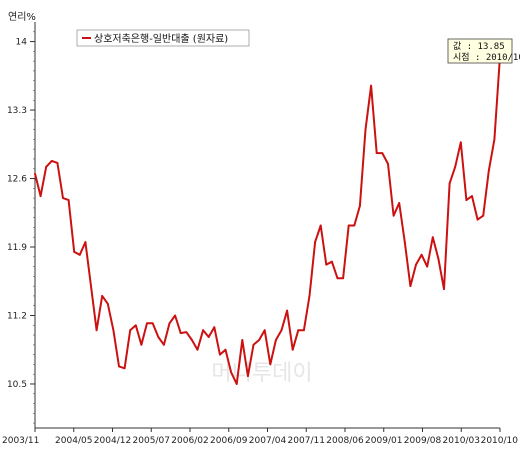 This screenshot has height=449, width=520. I want to click on watermark-logo: 머니투데이, so click(261, 373).